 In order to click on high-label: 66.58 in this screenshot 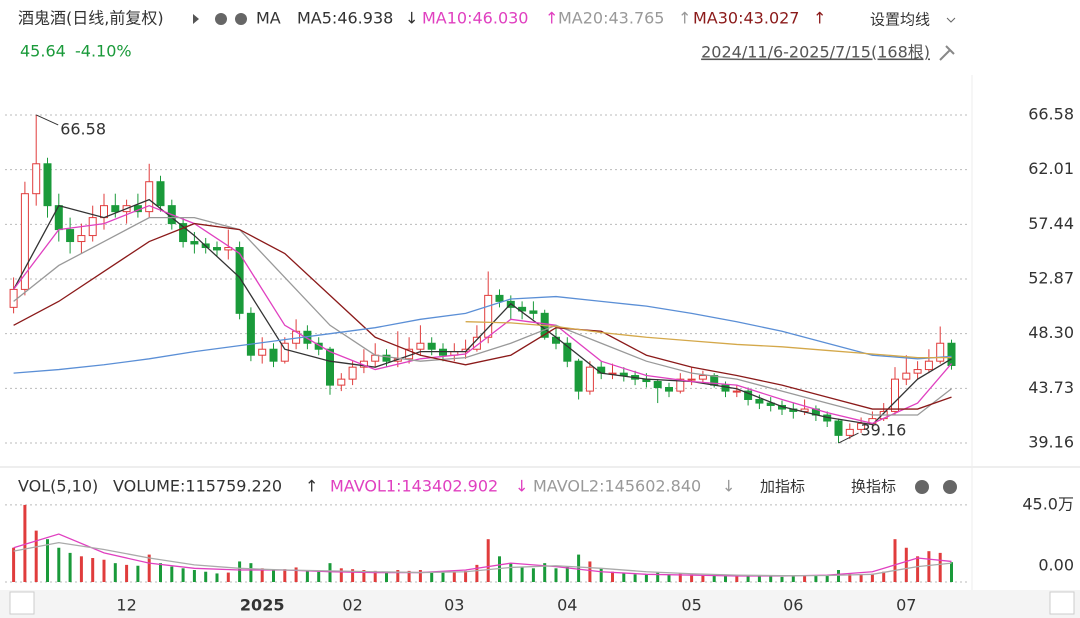, I will do `click(83, 128)`.